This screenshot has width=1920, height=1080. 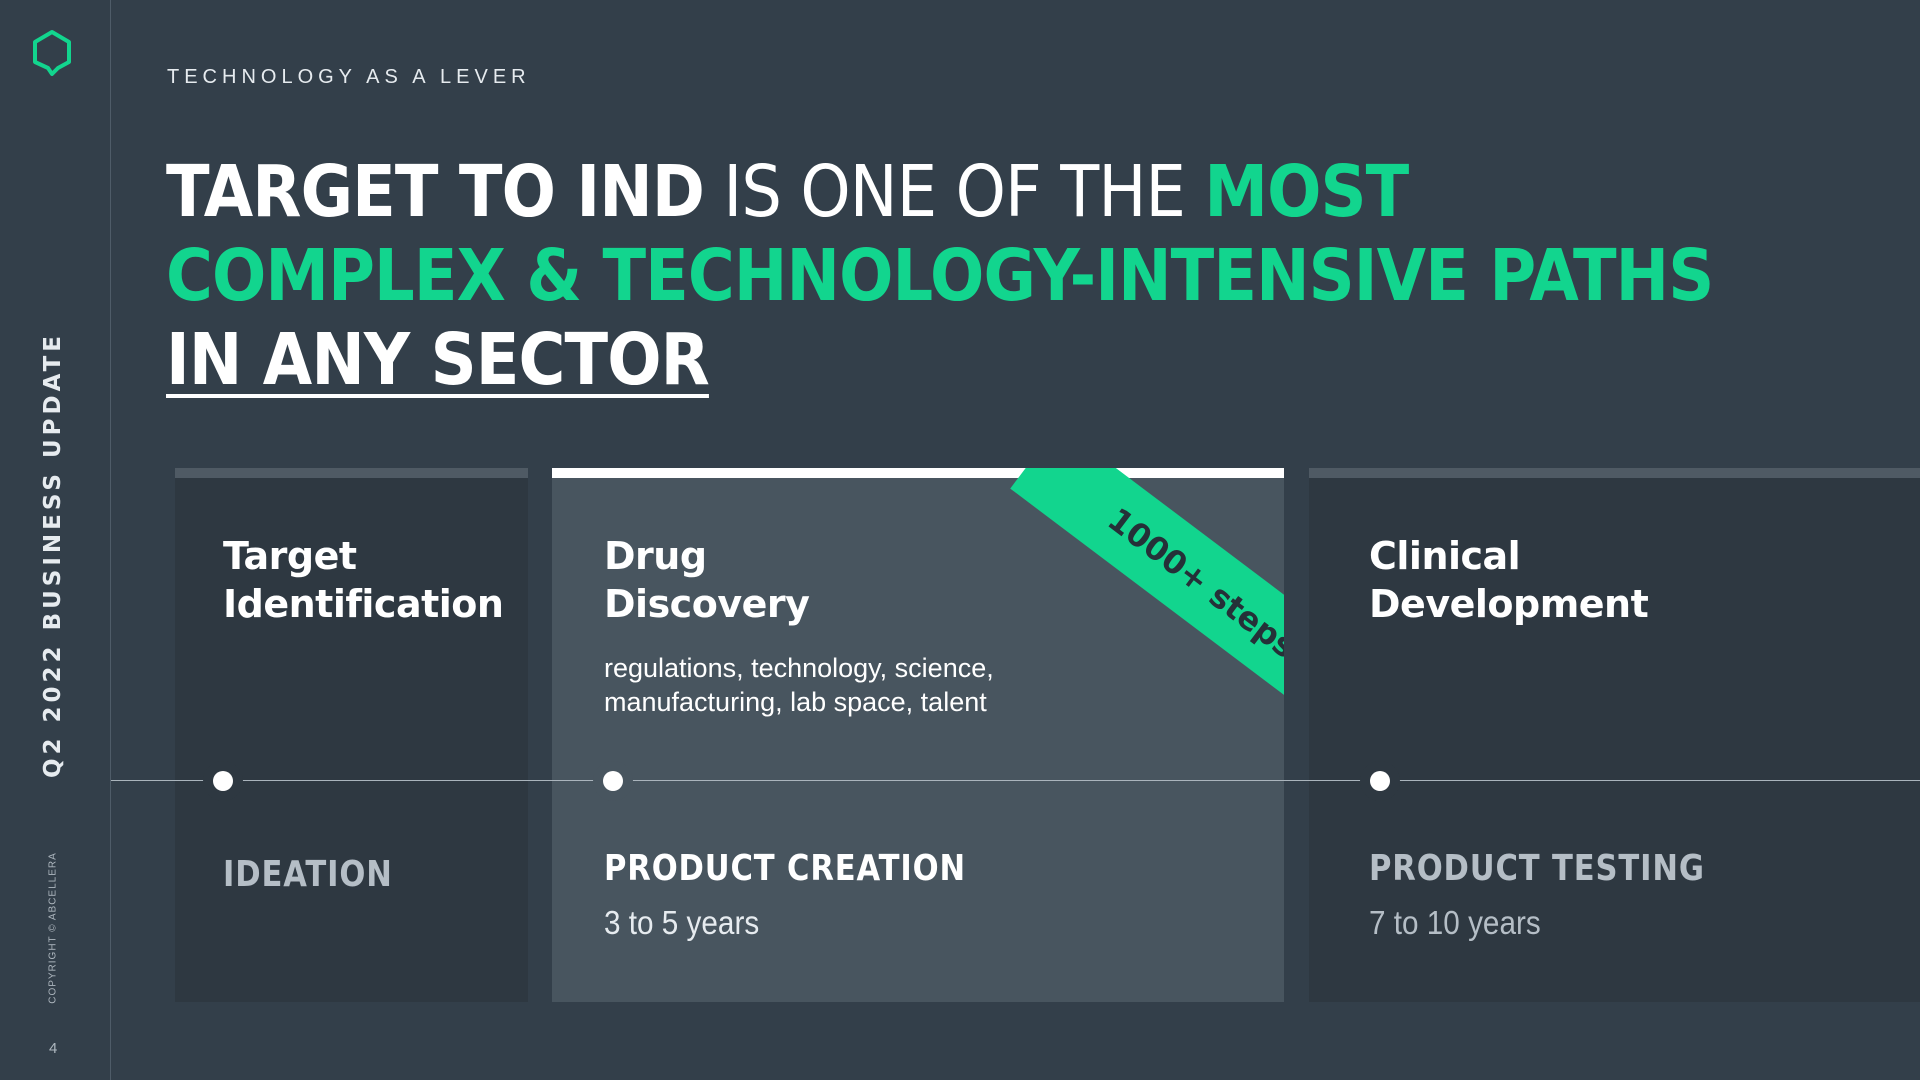 I want to click on card-title-line: Identification, so click(x=363, y=604).